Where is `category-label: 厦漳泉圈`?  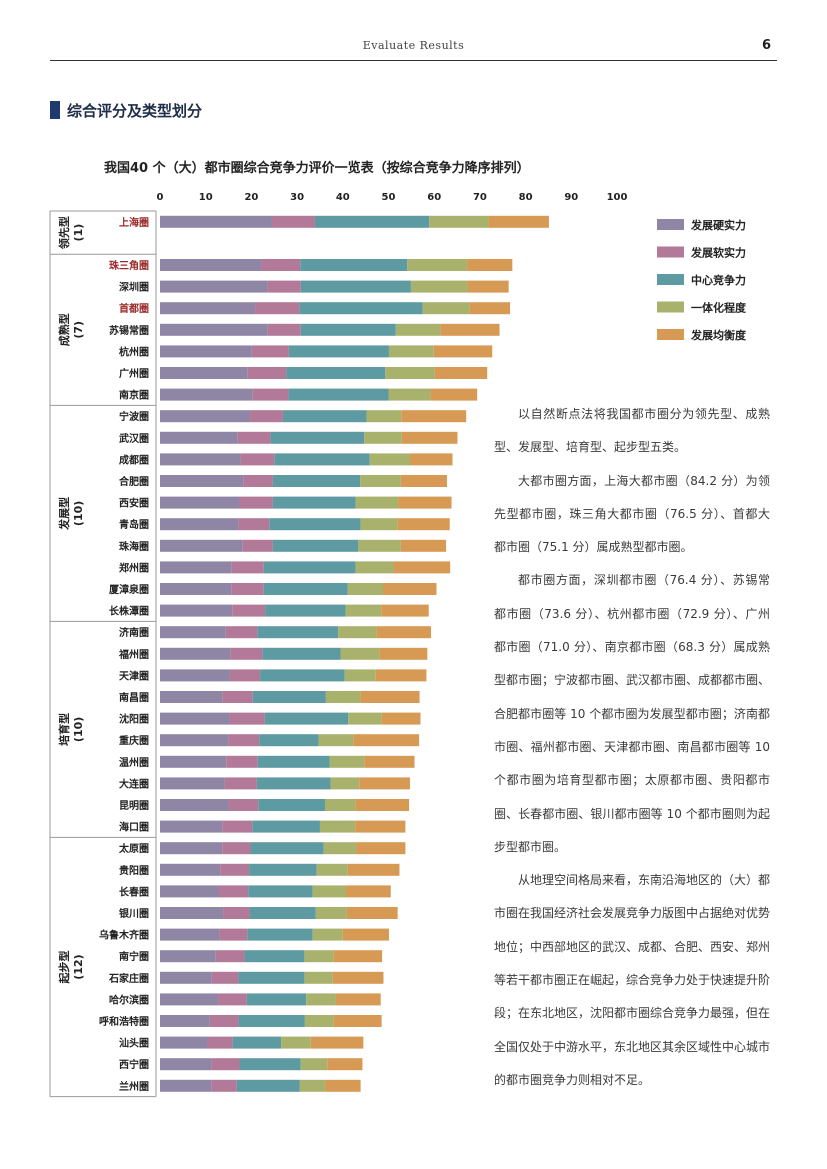 category-label: 厦漳泉圈 is located at coordinates (129, 589).